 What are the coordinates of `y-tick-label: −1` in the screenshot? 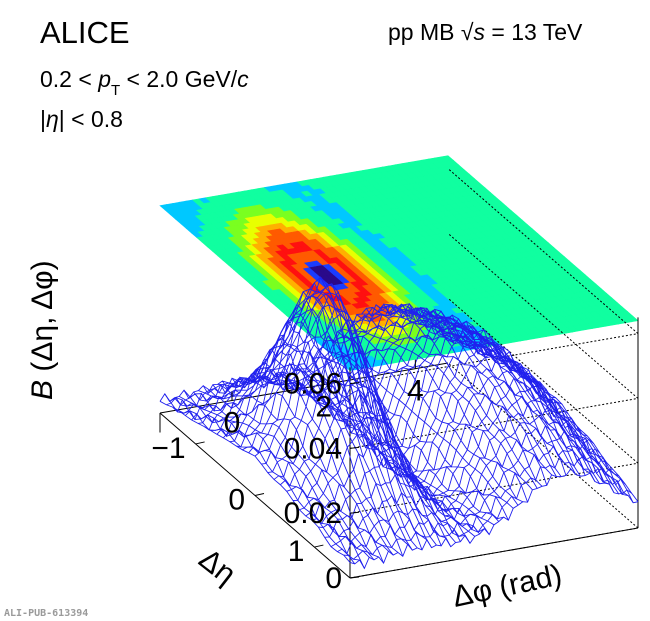 It's located at (168, 448).